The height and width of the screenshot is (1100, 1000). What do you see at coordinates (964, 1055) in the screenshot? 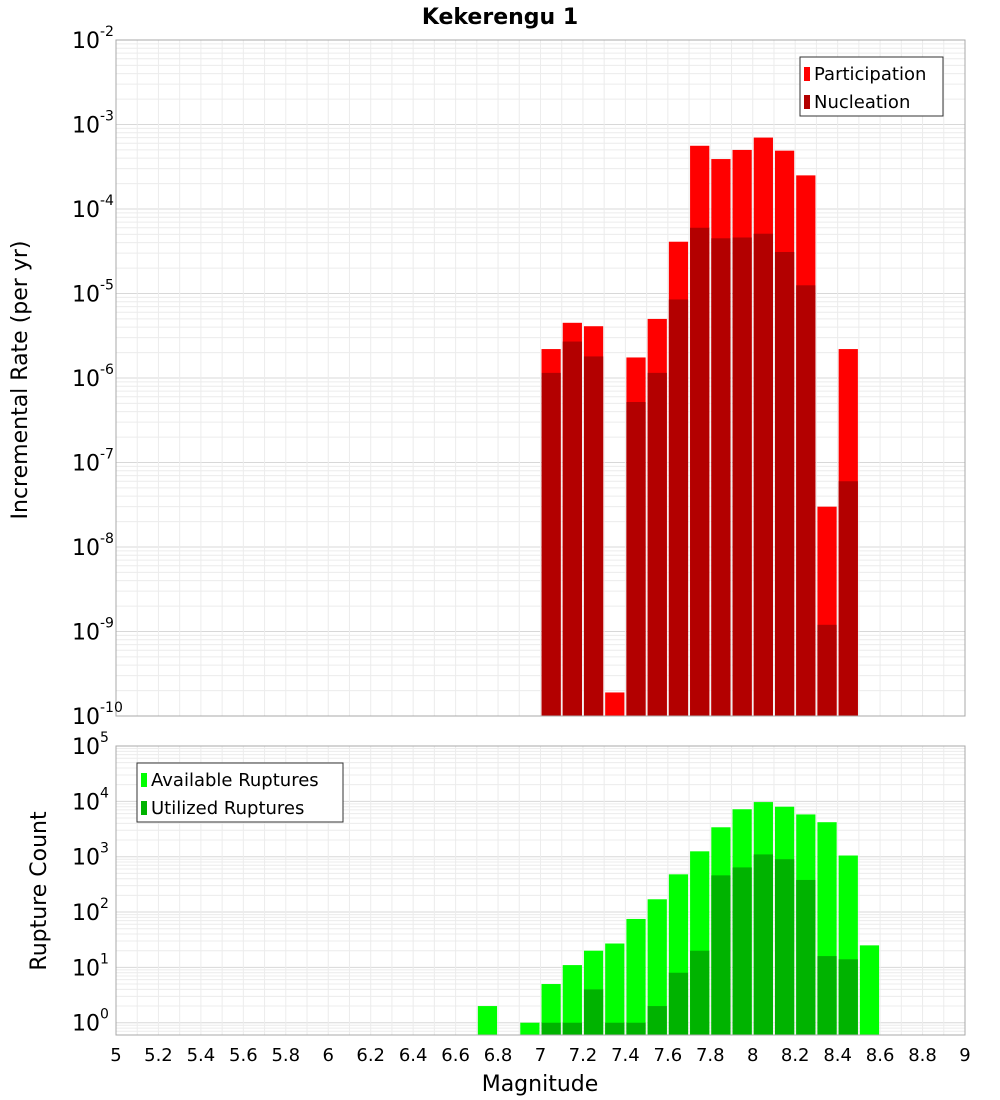
I see `x-tick-label: 9` at bounding box center [964, 1055].